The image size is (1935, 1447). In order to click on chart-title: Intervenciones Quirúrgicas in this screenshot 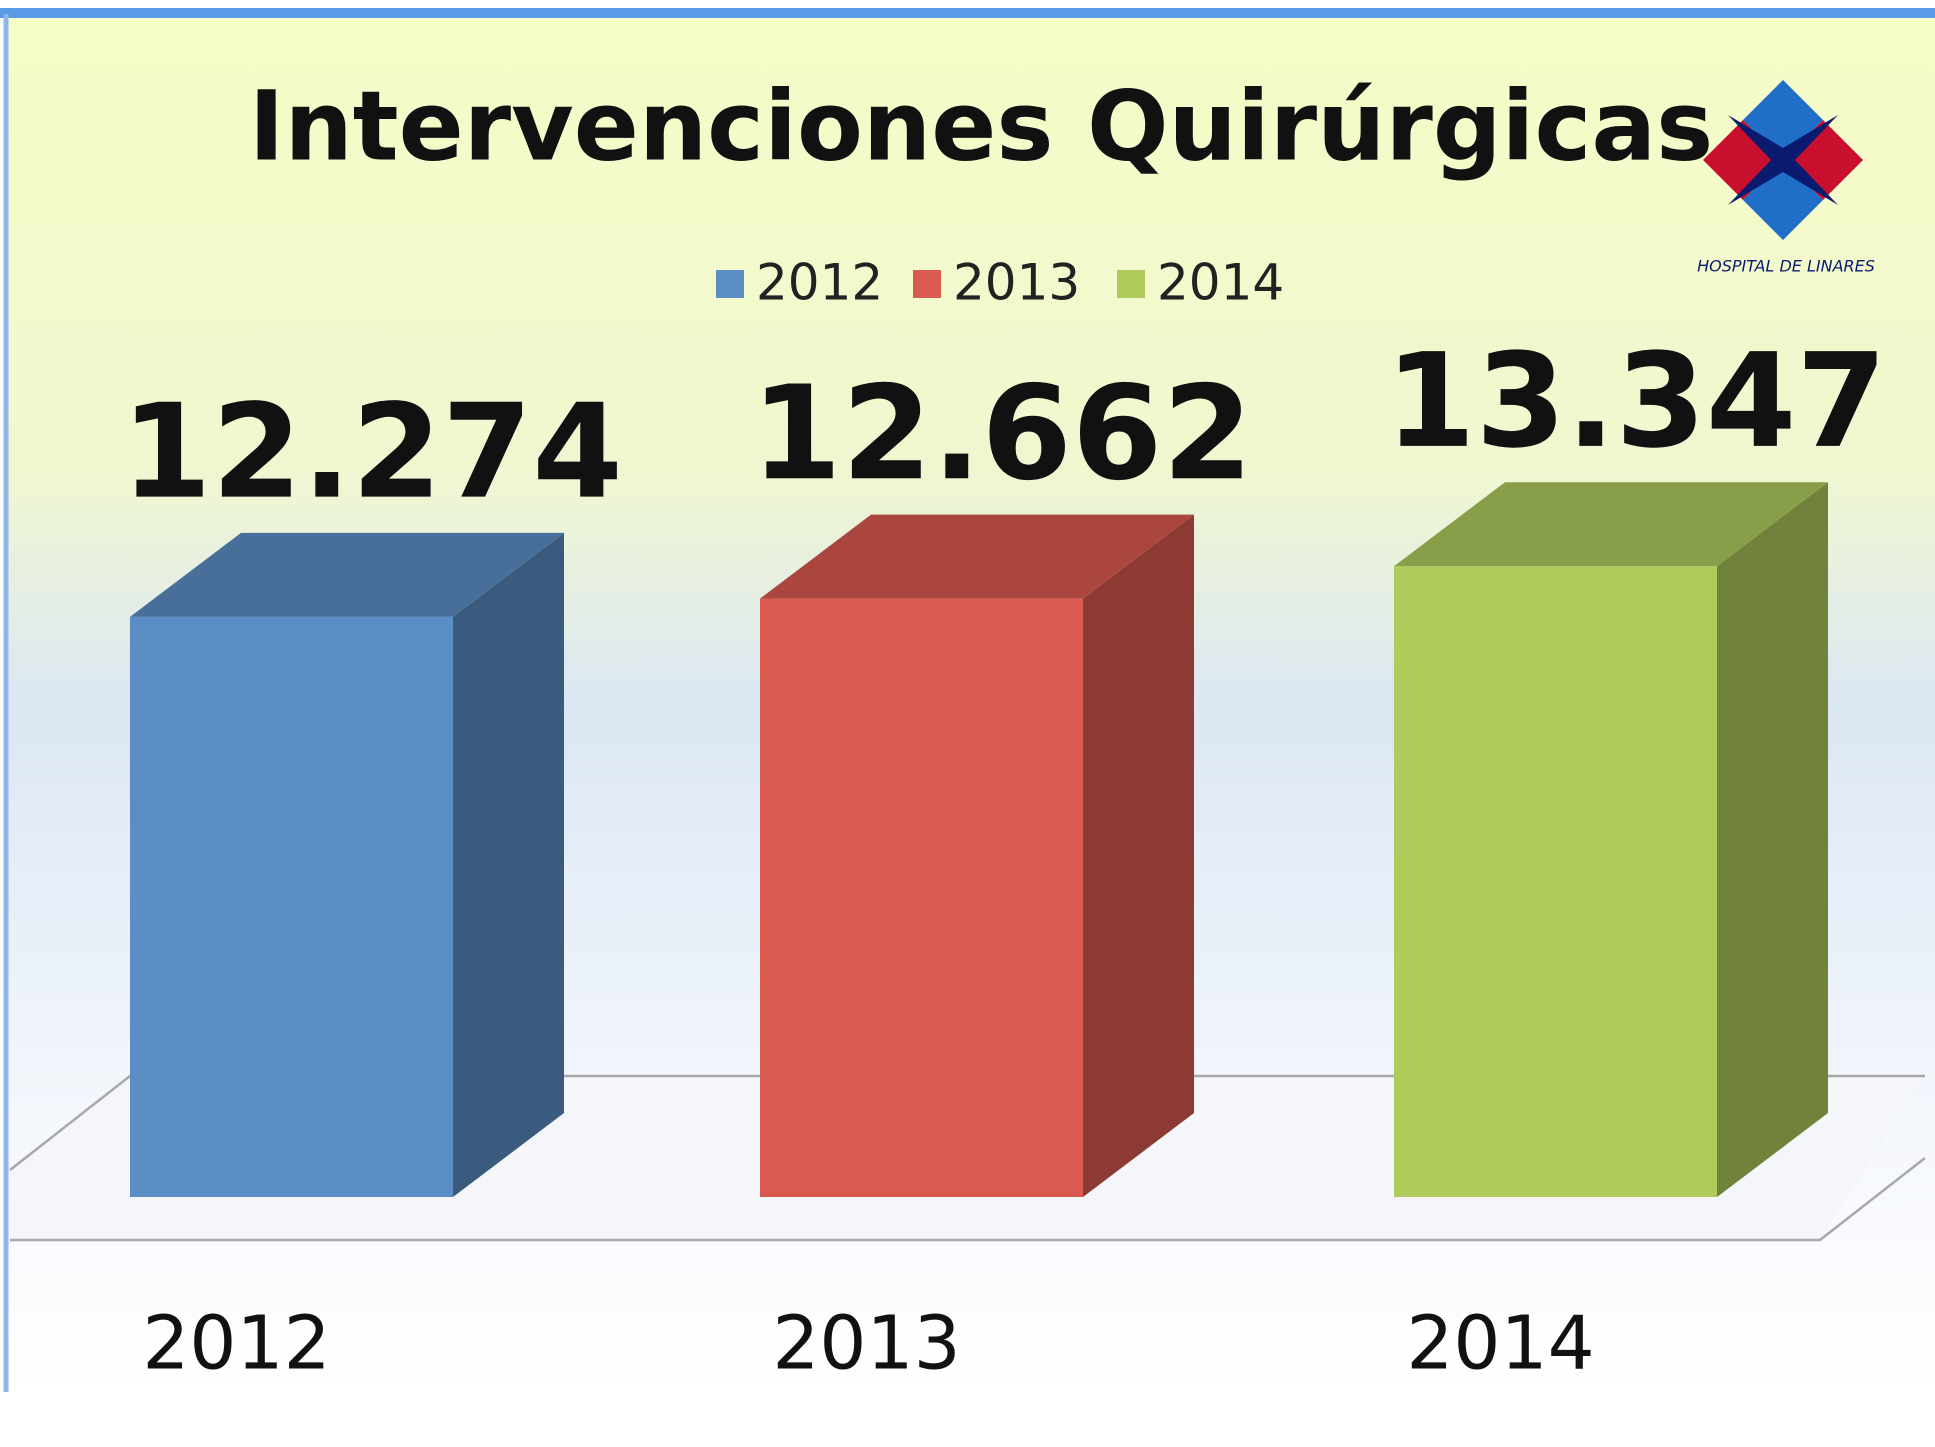, I will do `click(981, 126)`.